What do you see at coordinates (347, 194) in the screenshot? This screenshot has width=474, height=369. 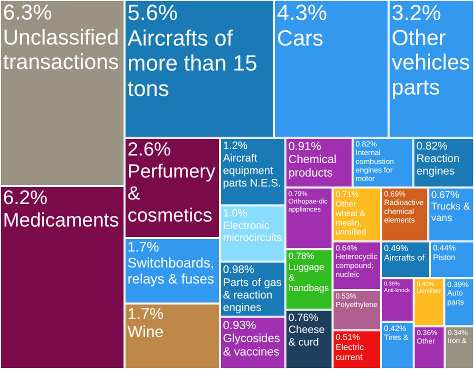 I see `data-label: 0.71%` at bounding box center [347, 194].